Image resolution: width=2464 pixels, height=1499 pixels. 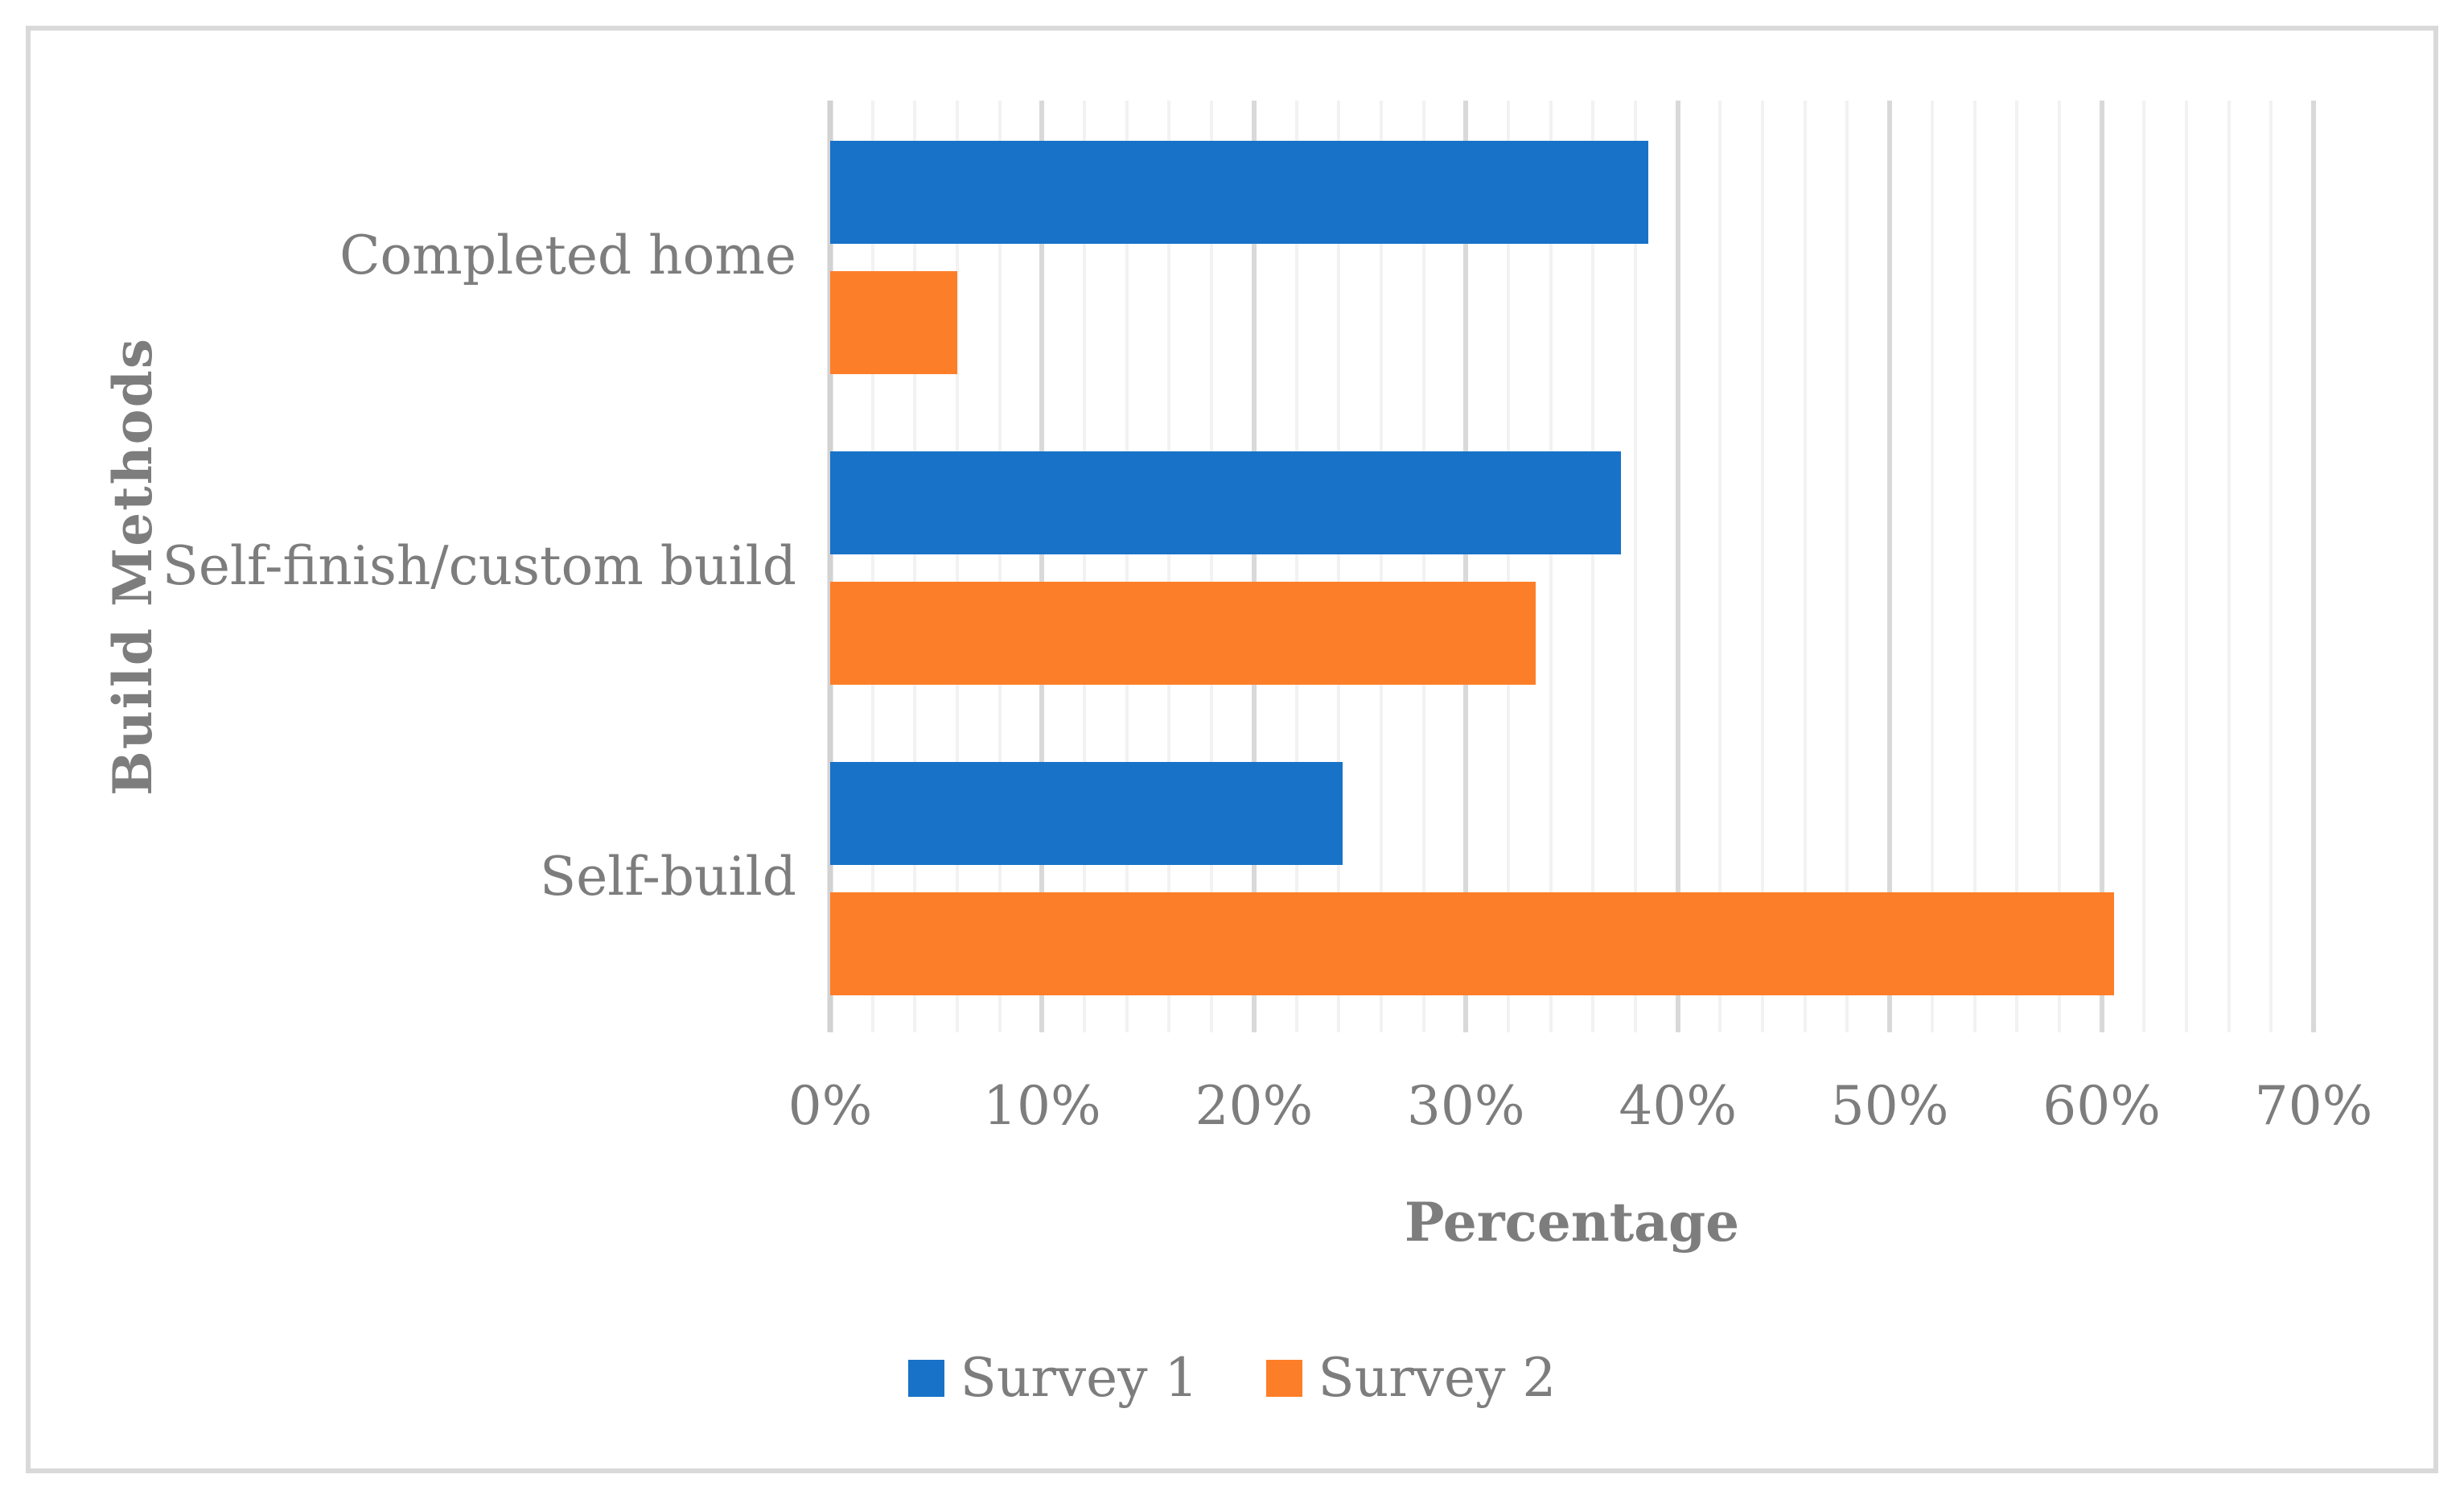 What do you see at coordinates (1437, 1378) in the screenshot?
I see `legend-label-survey-2: Survey 2` at bounding box center [1437, 1378].